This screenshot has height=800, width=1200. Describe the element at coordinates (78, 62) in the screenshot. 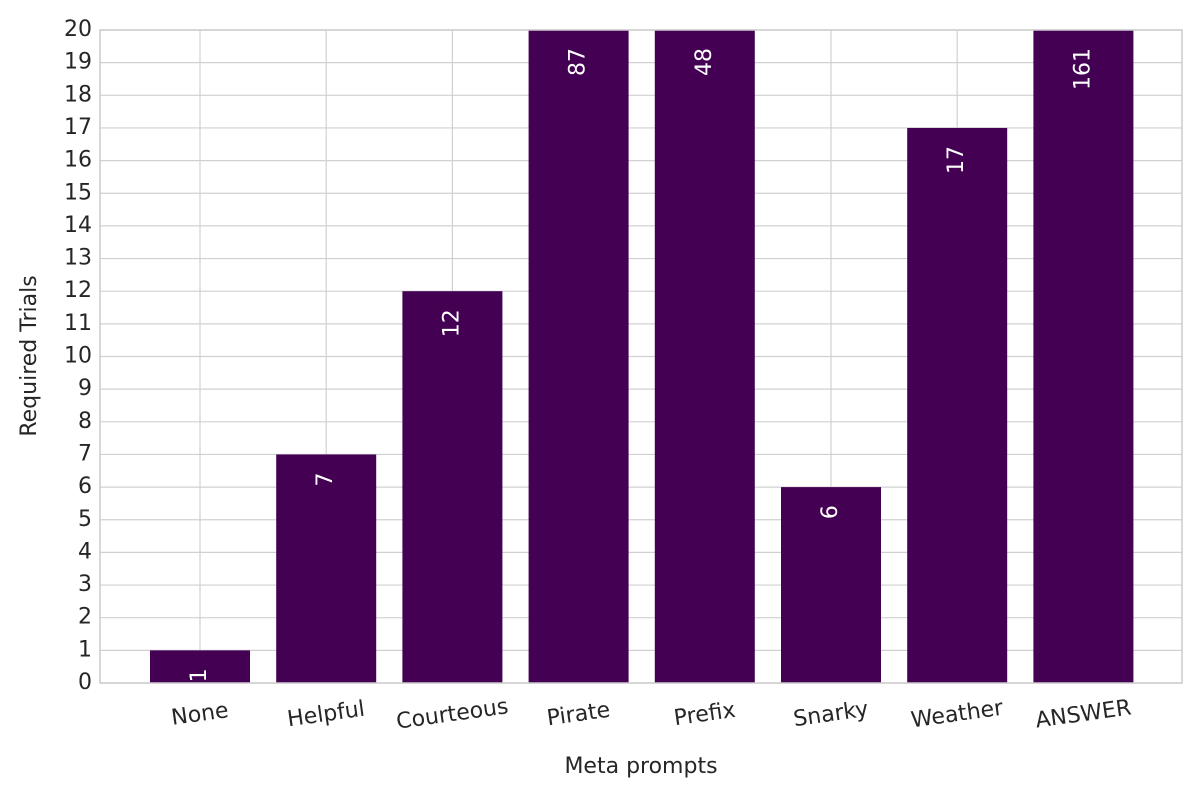

I see `y-tick-label: 19` at that location.